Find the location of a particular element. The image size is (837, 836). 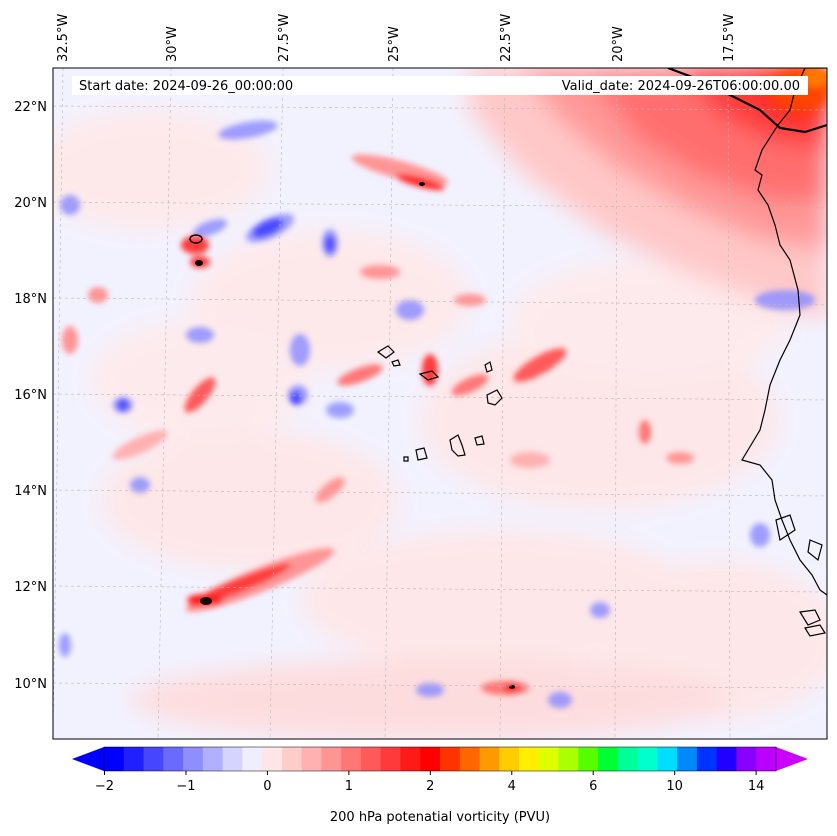

lon-label: 20°W is located at coordinates (618, 44).